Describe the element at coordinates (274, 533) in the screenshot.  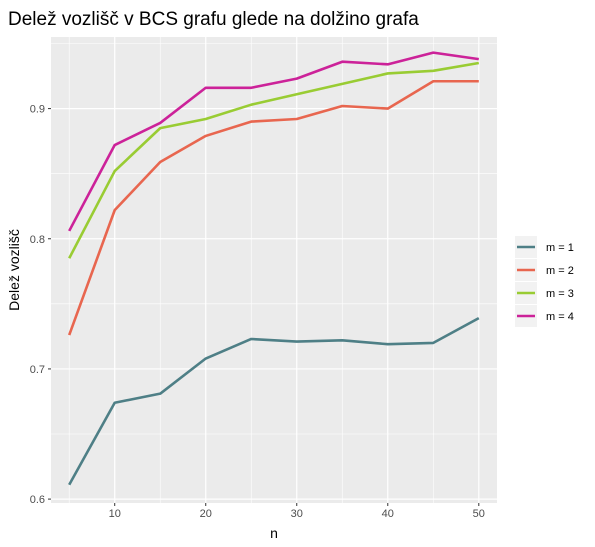
I see `x-axis-title: n` at that location.